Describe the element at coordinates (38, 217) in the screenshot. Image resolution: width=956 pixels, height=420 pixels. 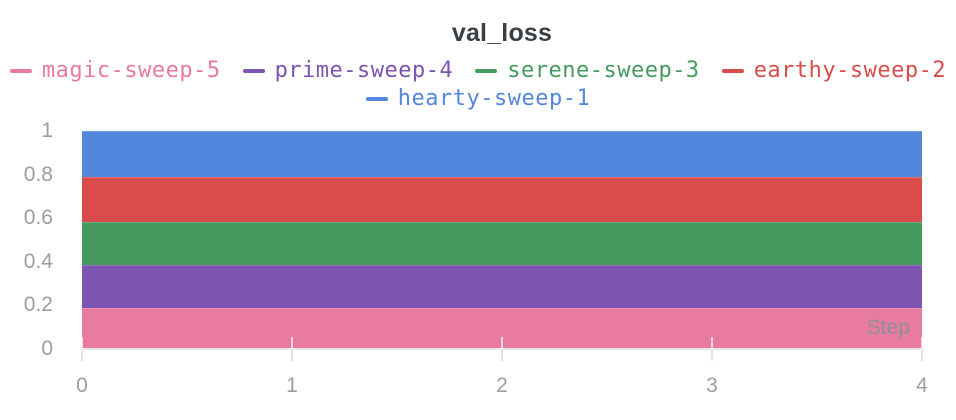
I see `y-tick-label: 0.6` at that location.